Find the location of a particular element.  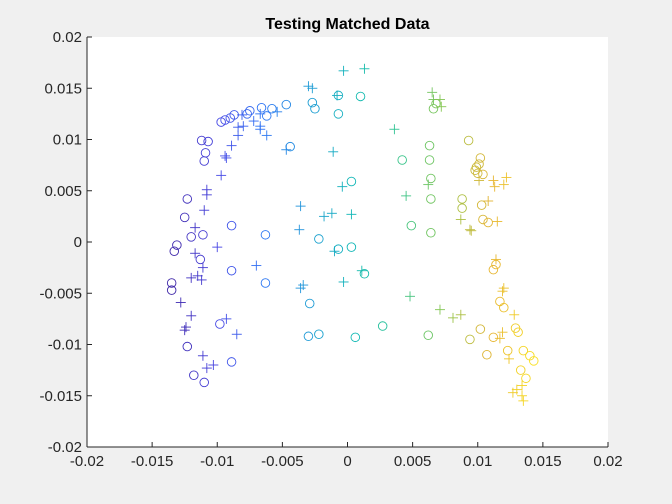

y-tick-label: 0.01 is located at coordinates (67, 140).